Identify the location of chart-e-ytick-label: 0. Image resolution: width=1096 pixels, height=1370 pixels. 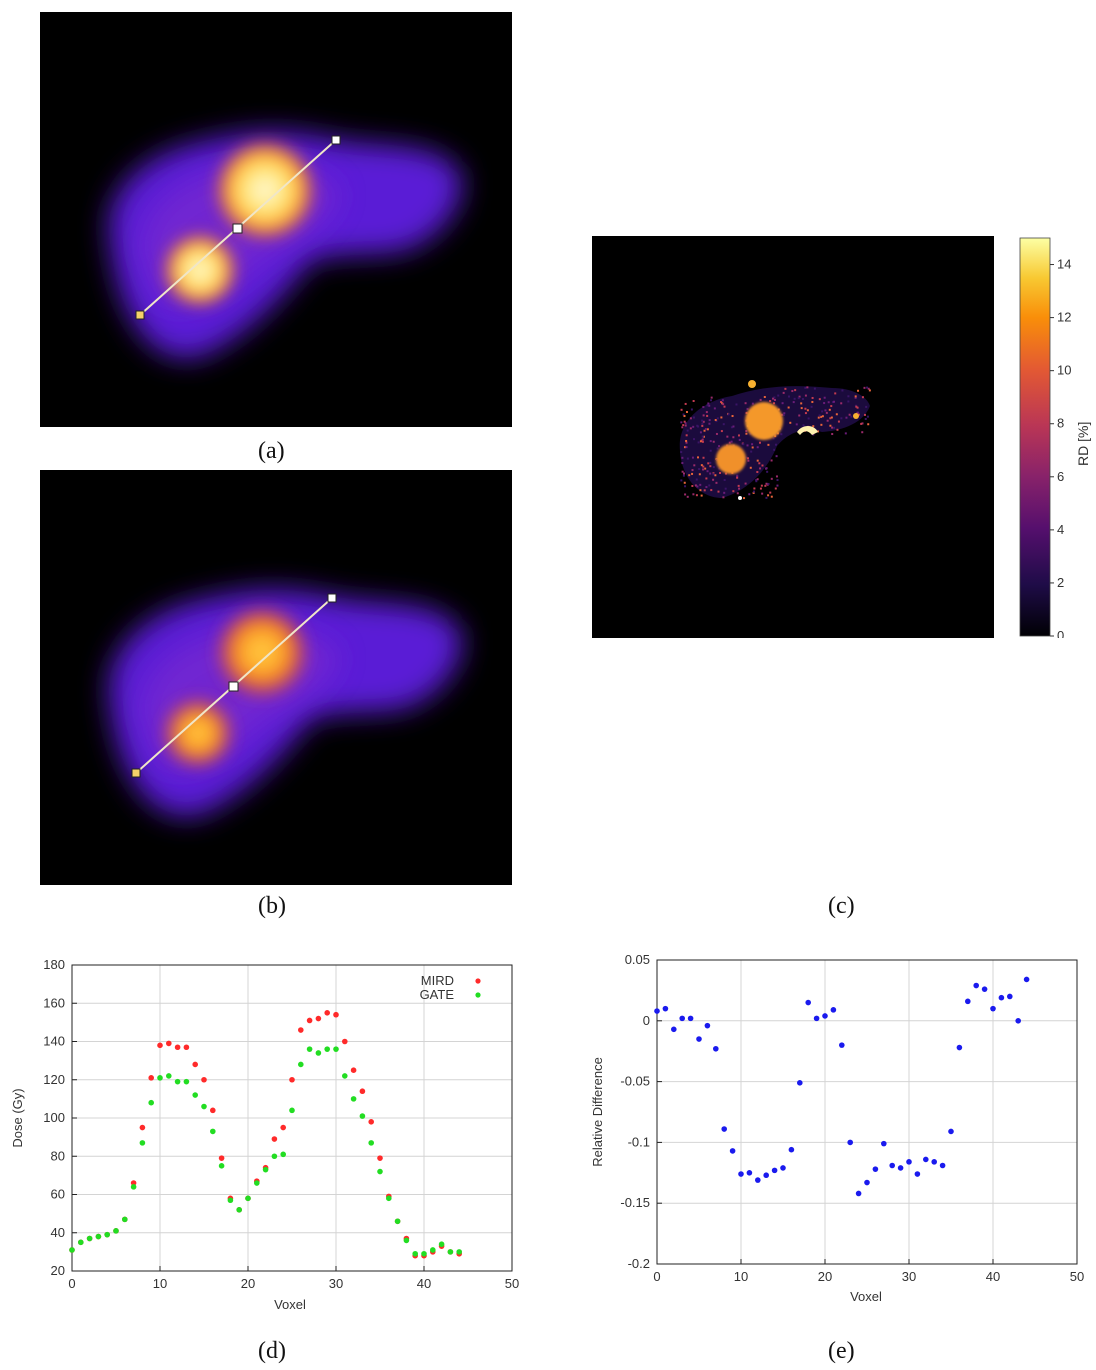
(646, 1020).